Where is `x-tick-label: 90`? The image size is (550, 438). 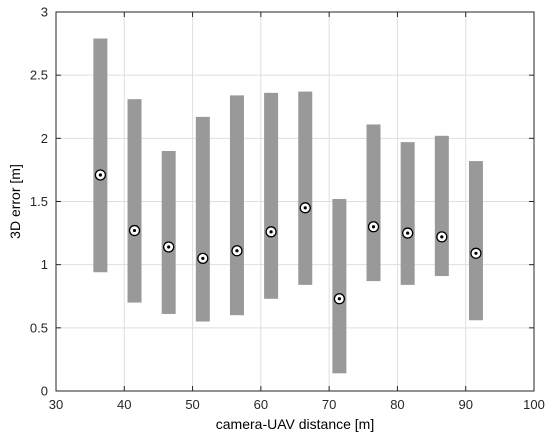 x-tick-label: 90 is located at coordinates (465, 404).